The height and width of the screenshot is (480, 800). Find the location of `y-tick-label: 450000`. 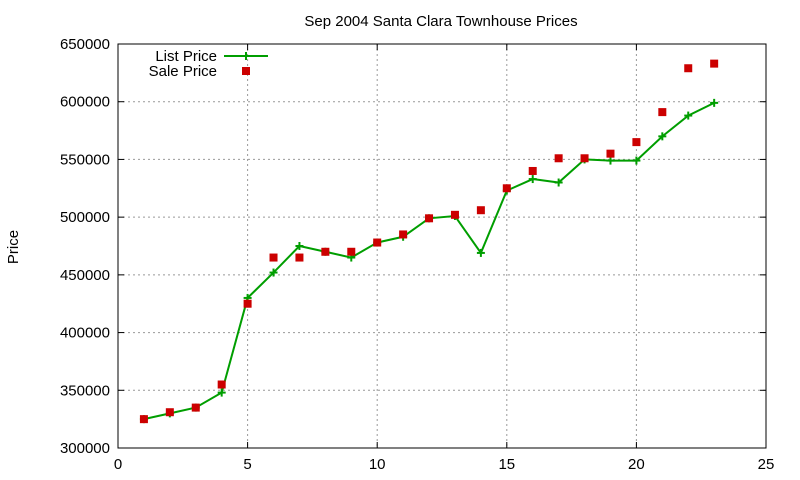

y-tick-label: 450000 is located at coordinates (85, 275).